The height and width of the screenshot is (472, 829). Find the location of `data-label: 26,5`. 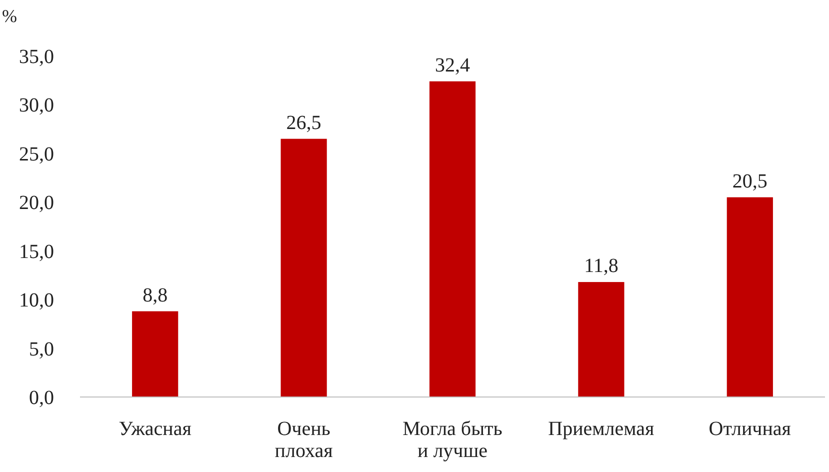

data-label: 26,5 is located at coordinates (304, 123).